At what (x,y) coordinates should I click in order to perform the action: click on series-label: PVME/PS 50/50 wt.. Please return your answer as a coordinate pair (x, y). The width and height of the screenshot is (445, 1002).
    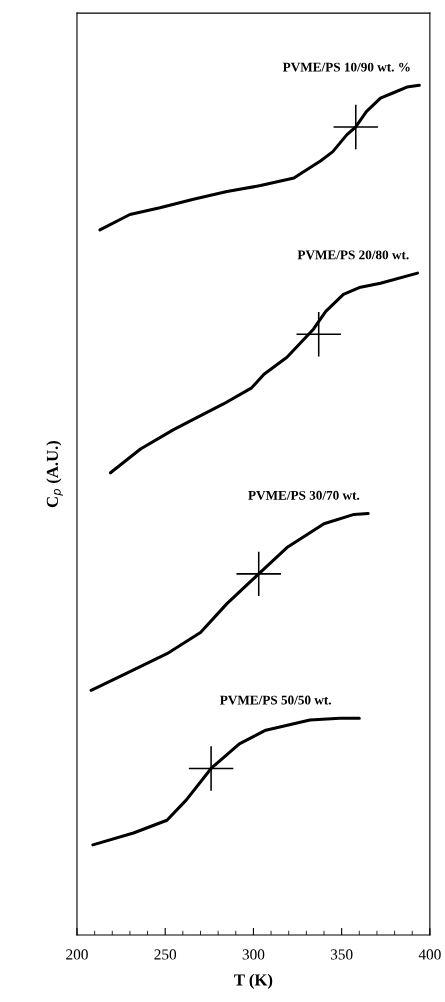
    Looking at the image, I should click on (275, 700).